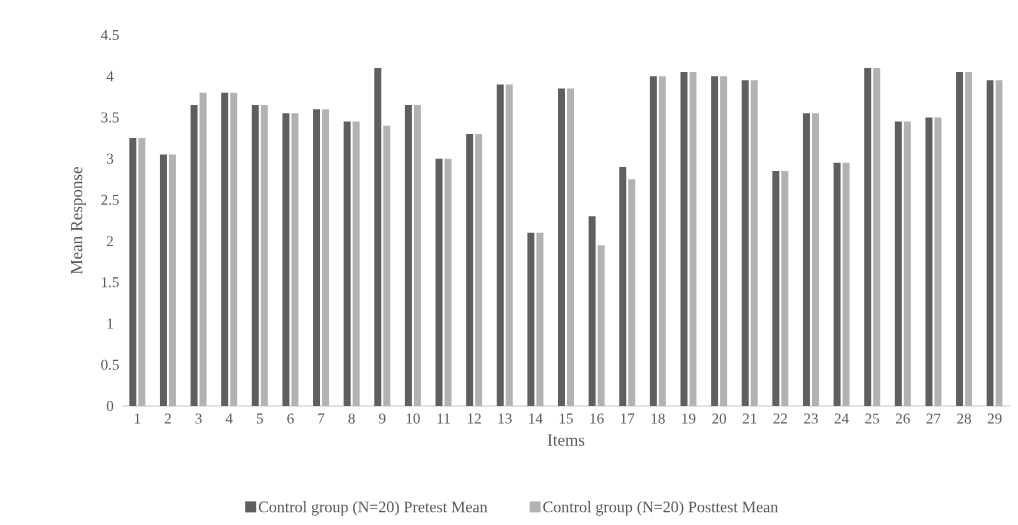 Image resolution: width=1018 pixels, height=525 pixels. I want to click on x-tick-label: 23, so click(811, 418).